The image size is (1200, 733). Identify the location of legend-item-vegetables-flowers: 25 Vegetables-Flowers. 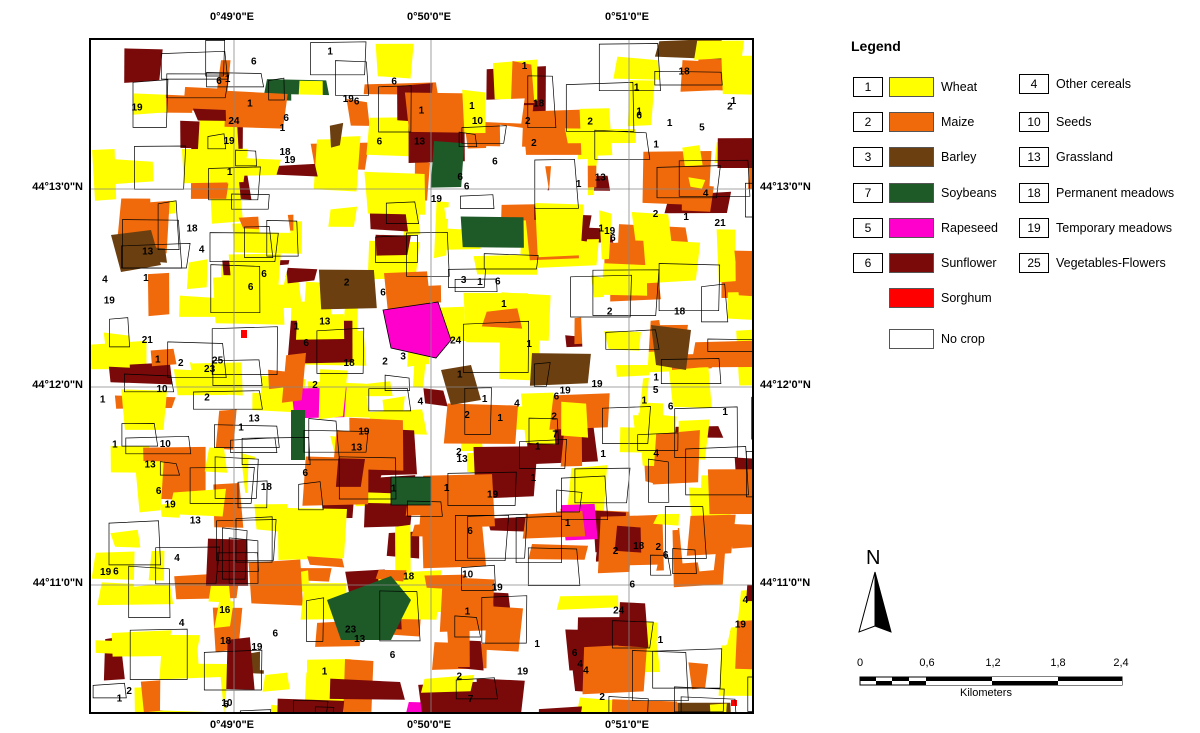
(1092, 263).